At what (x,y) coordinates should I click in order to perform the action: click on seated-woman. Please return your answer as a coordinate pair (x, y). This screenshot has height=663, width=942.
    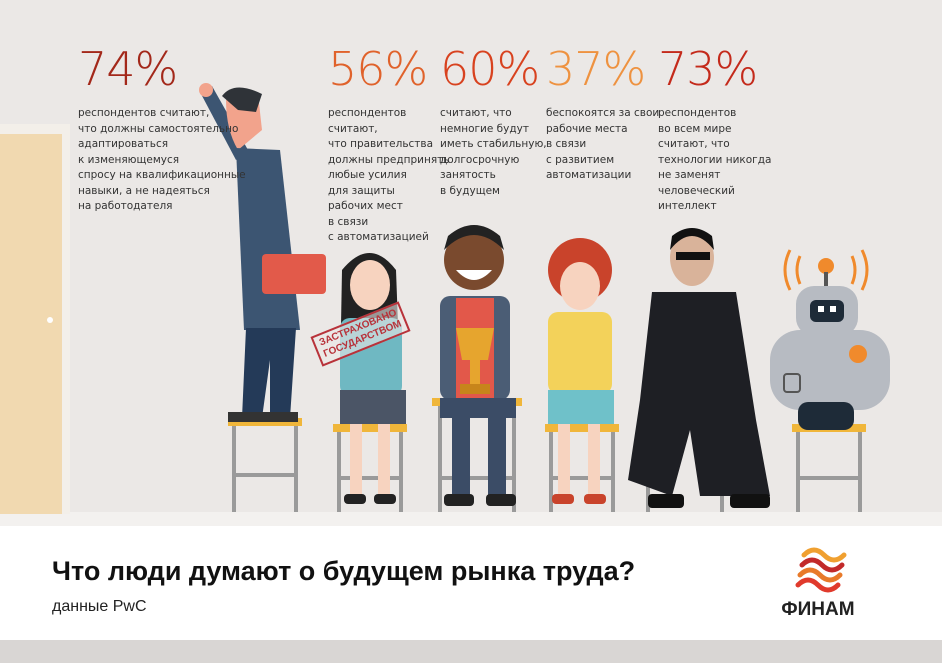
    Looking at the image, I should click on (373, 378).